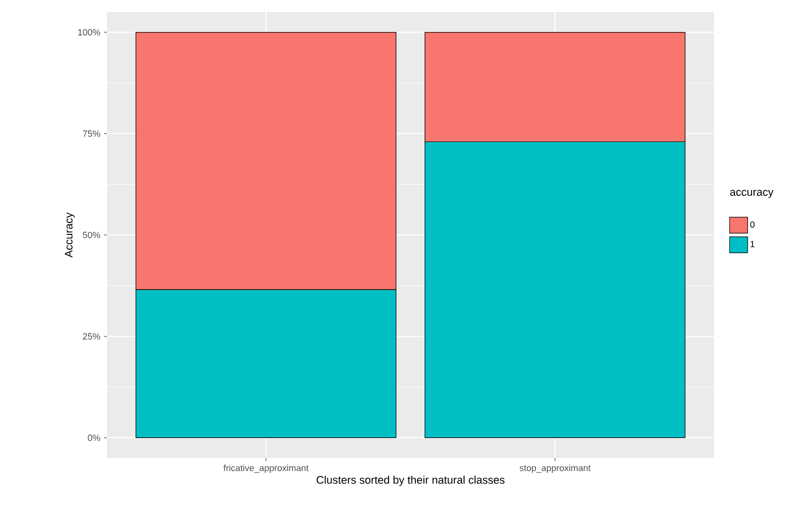 The image size is (809, 506). Describe the element at coordinates (555, 468) in the screenshot. I see `x-tick-label: stop_approximant` at that location.